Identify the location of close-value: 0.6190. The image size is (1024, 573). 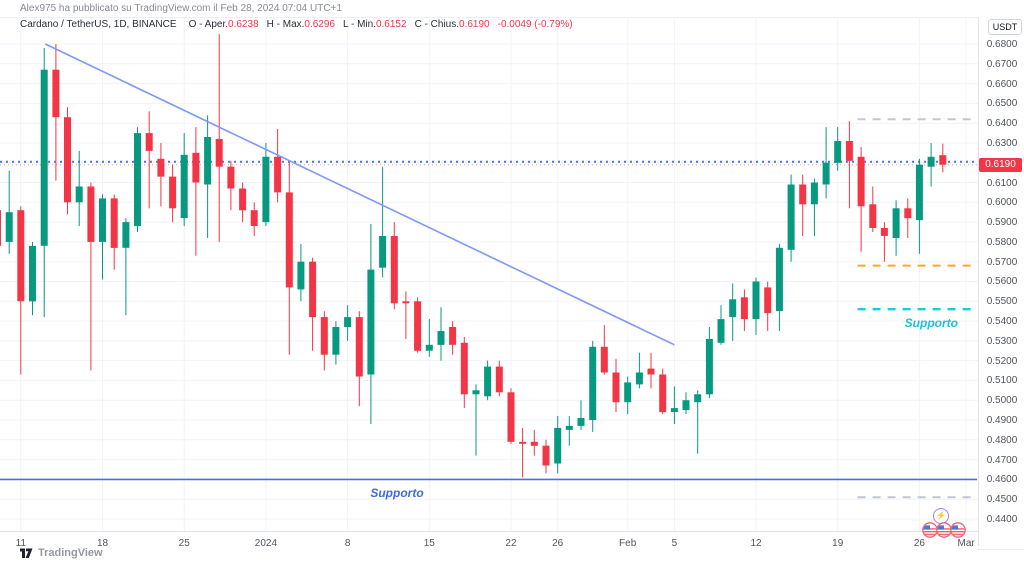
(474, 24).